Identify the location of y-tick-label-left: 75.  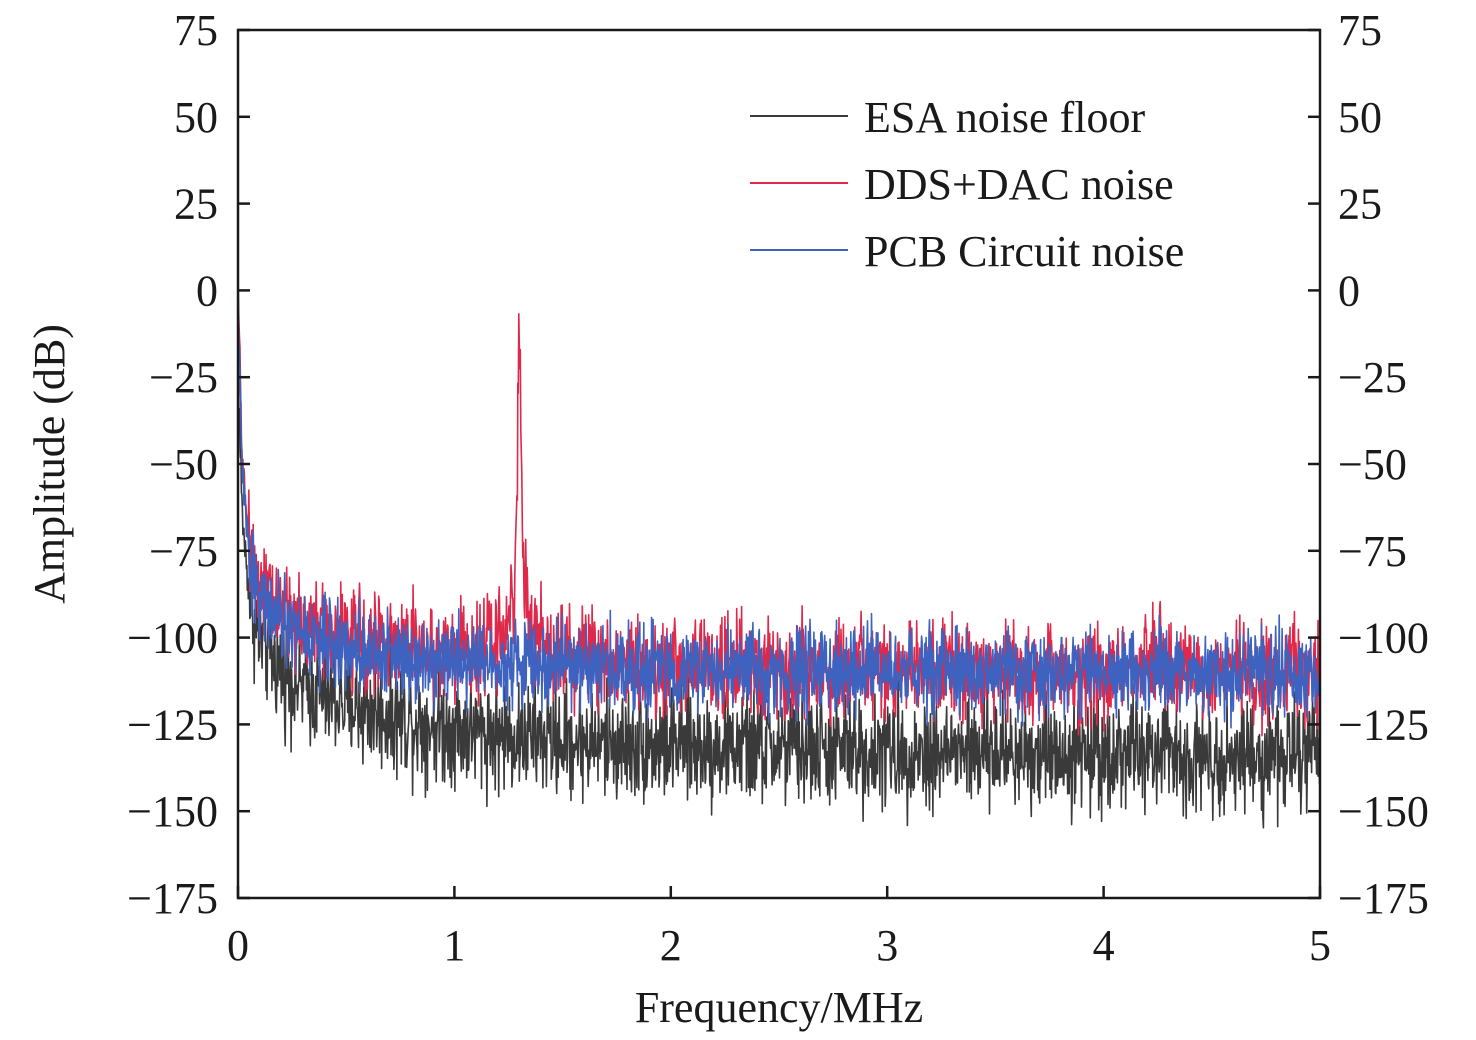
(196, 30).